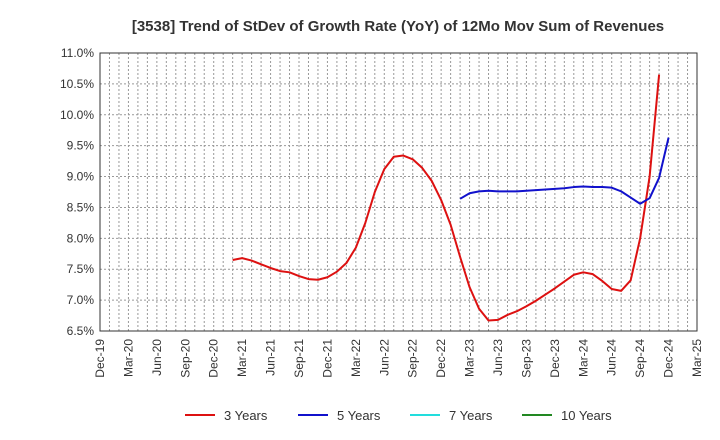 The image size is (720, 440). I want to click on x-tick-label: Jun-20, so click(157, 357).